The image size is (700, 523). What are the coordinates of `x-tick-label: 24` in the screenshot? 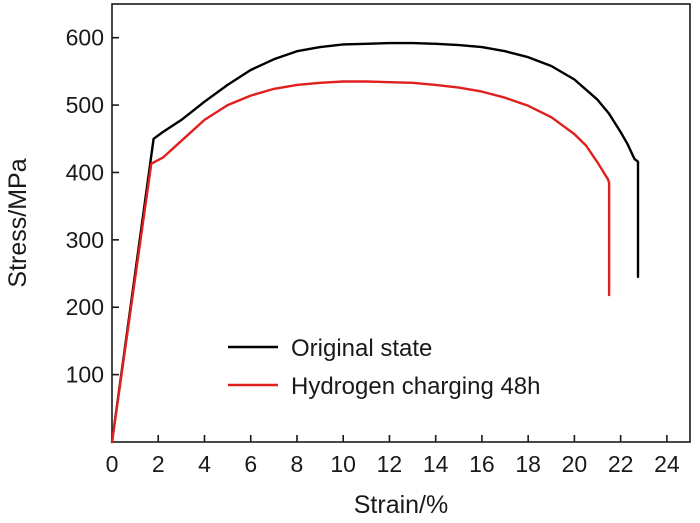 It's located at (667, 464).